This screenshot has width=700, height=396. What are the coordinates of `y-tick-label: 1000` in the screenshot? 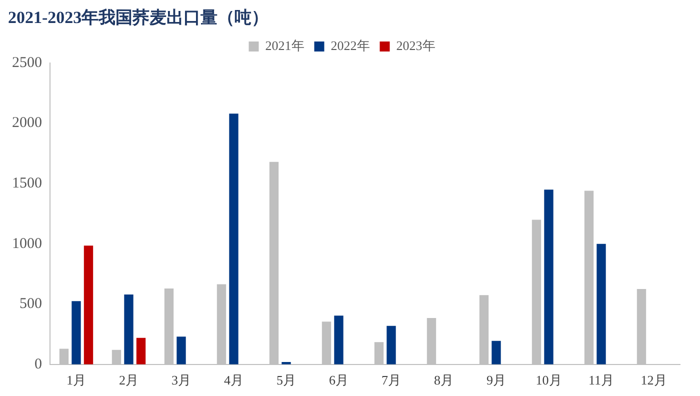 It's located at (27, 244).